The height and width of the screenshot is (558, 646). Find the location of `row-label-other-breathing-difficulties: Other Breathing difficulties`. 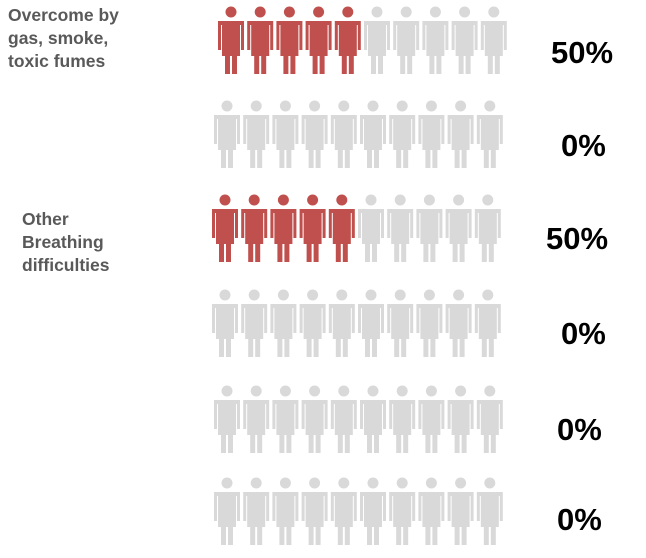

row-label-other-breathing-difficulties: Other Breathing difficulties is located at coordinates (66, 242).